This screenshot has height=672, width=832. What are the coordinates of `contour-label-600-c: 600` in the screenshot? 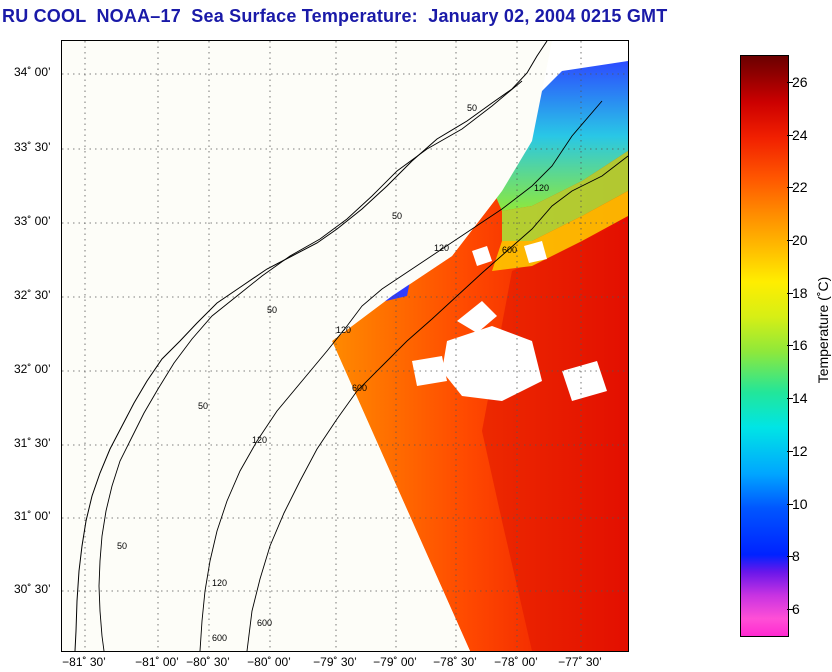 It's located at (264, 623).